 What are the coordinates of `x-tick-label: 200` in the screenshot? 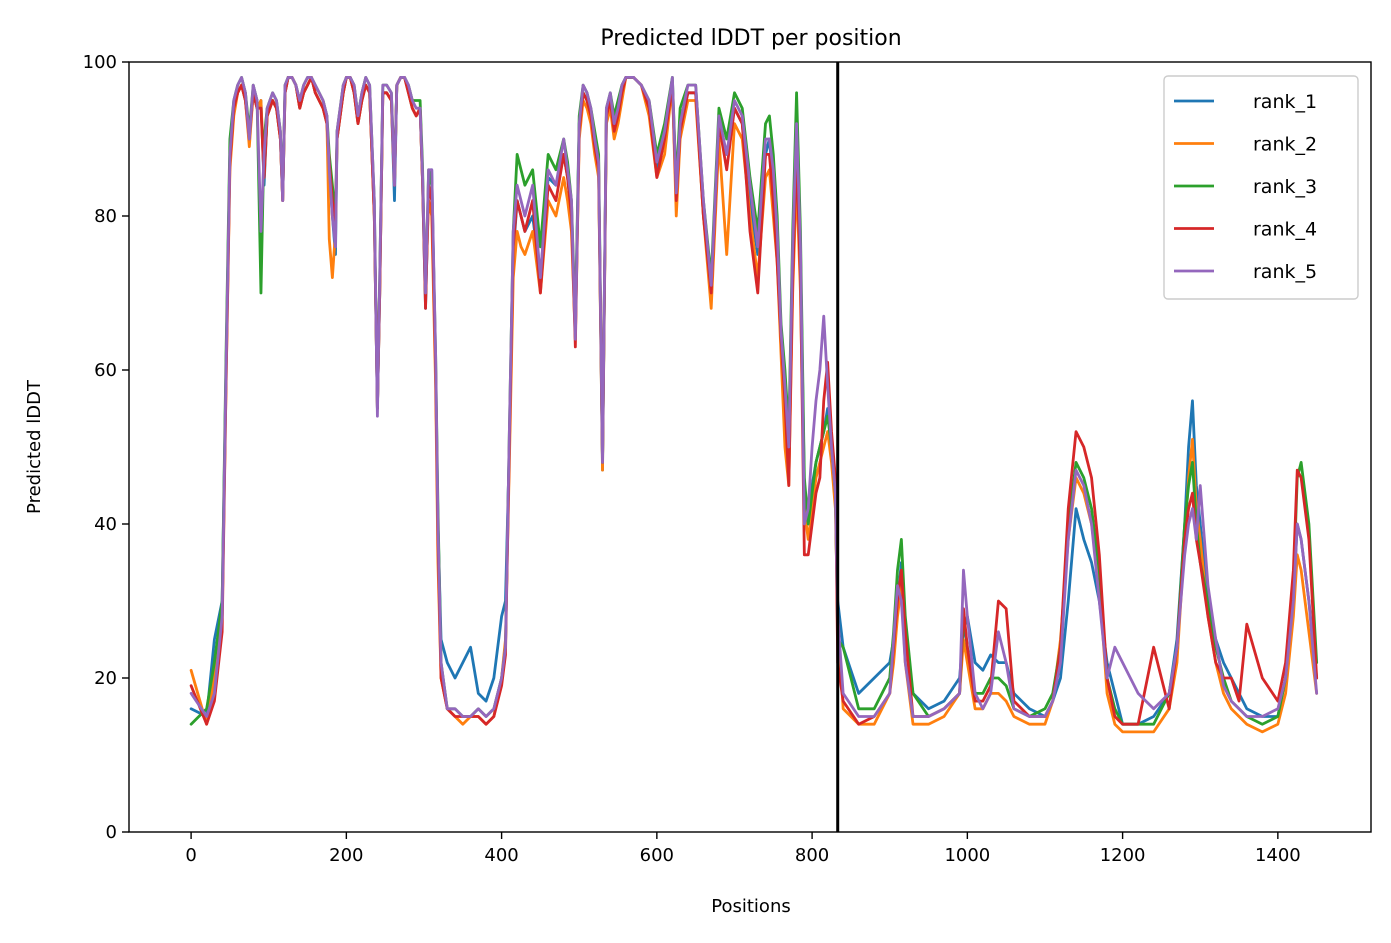 It's located at (346, 855).